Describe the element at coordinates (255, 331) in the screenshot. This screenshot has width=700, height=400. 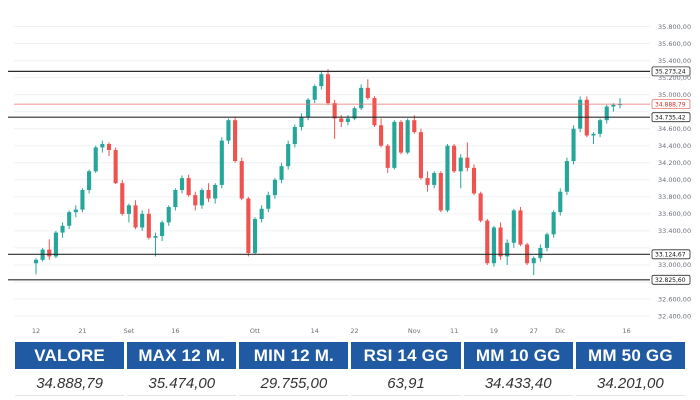
I see `x-tick-label: Ott` at that location.